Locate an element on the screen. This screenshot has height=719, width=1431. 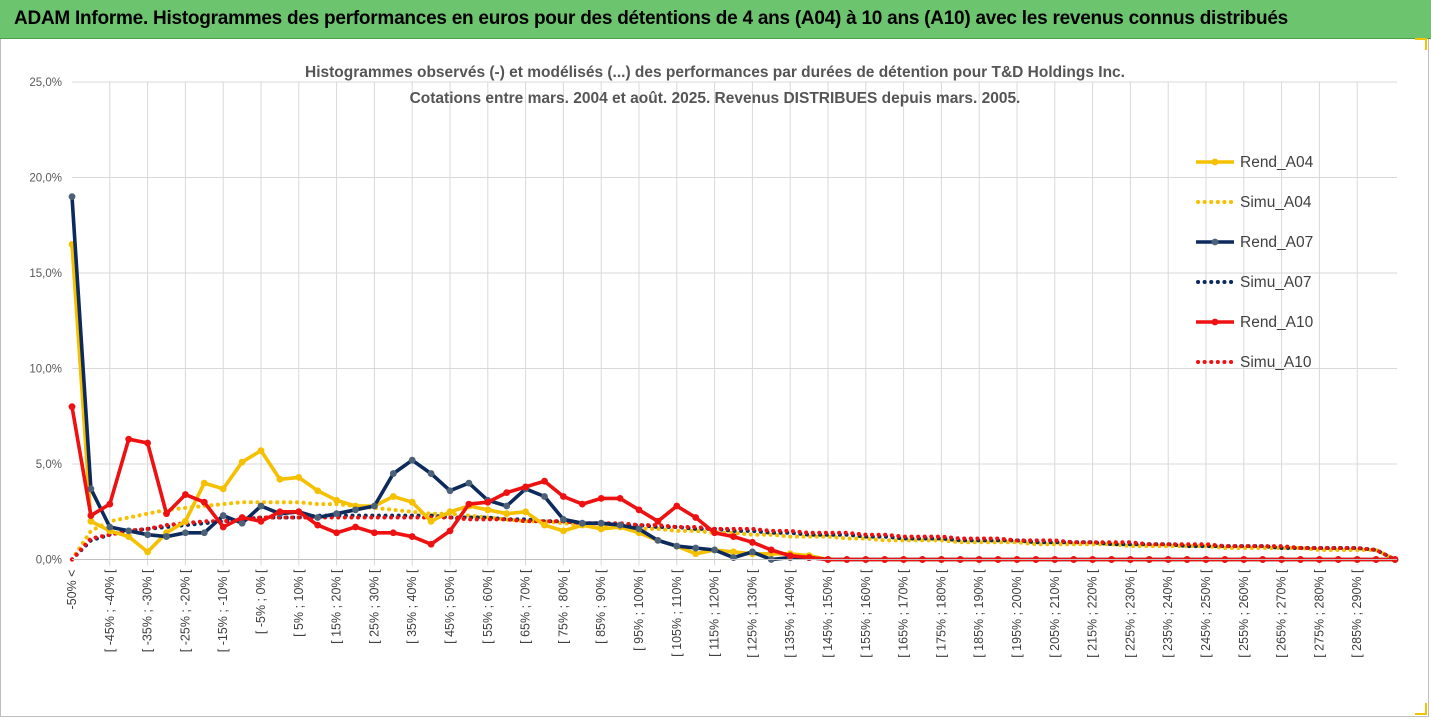
x-tick-label: [ 135% ; 140% [ is located at coordinates (790, 613).